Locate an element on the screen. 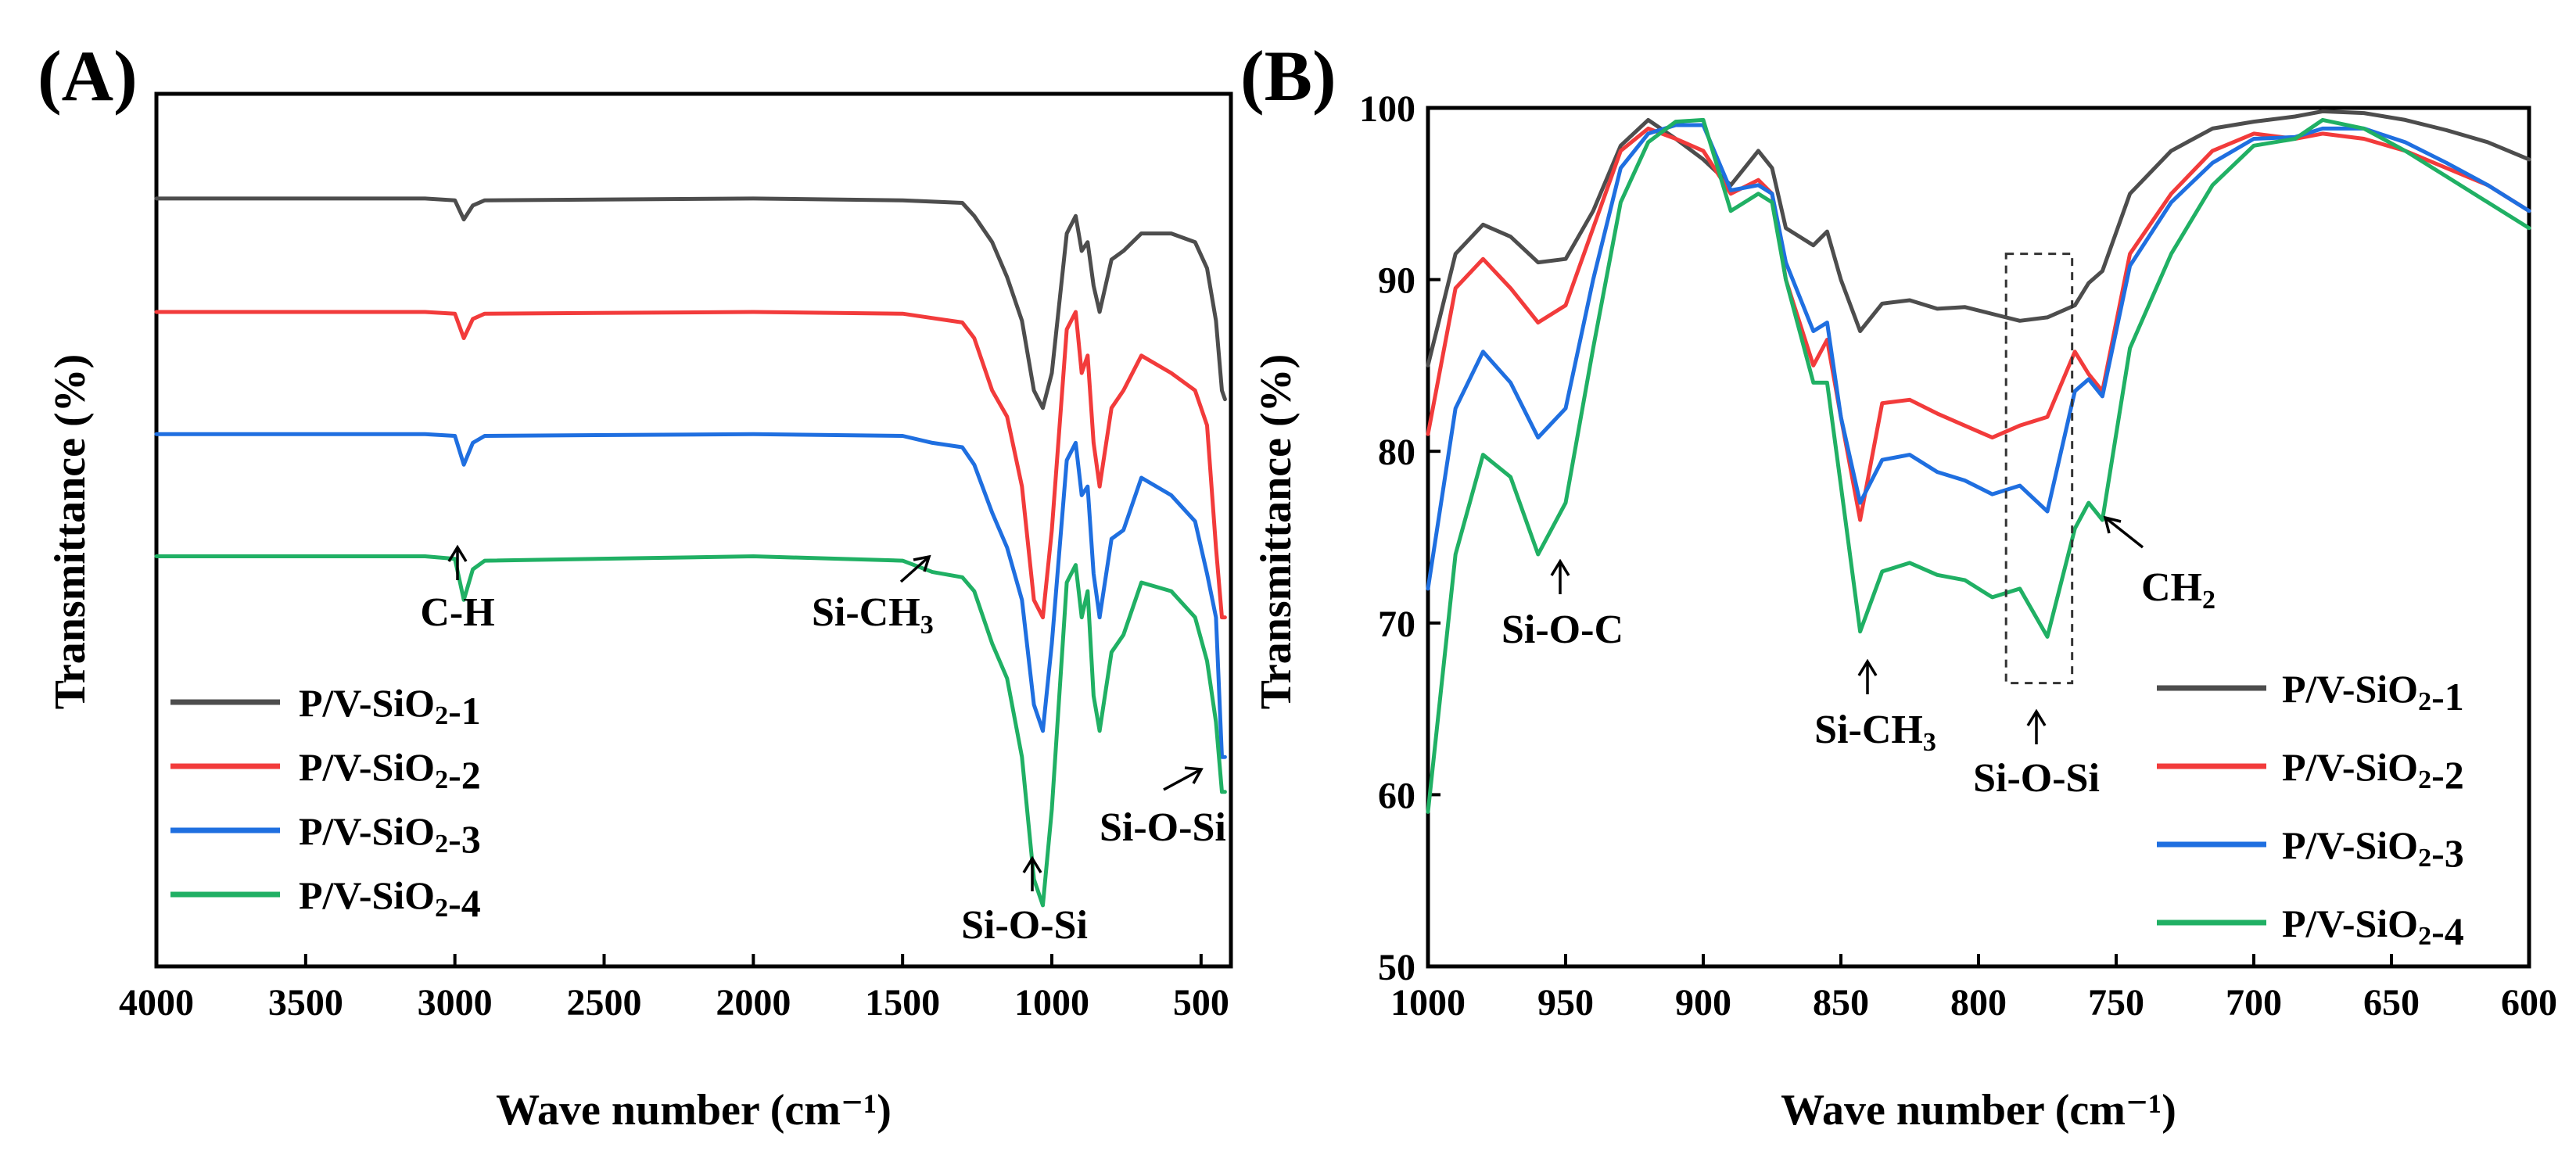 This screenshot has height=1165, width=2576. panel-b-y-tick-label: 50 is located at coordinates (1396, 968).